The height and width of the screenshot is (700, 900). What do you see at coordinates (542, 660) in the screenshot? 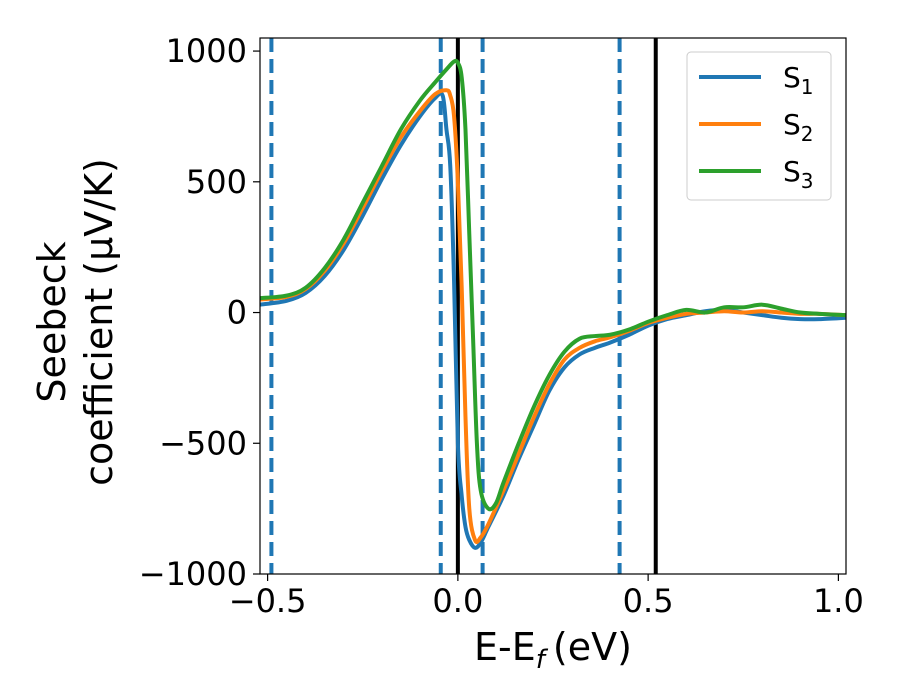
I see `x-axis-label-sub: f` at bounding box center [542, 660].